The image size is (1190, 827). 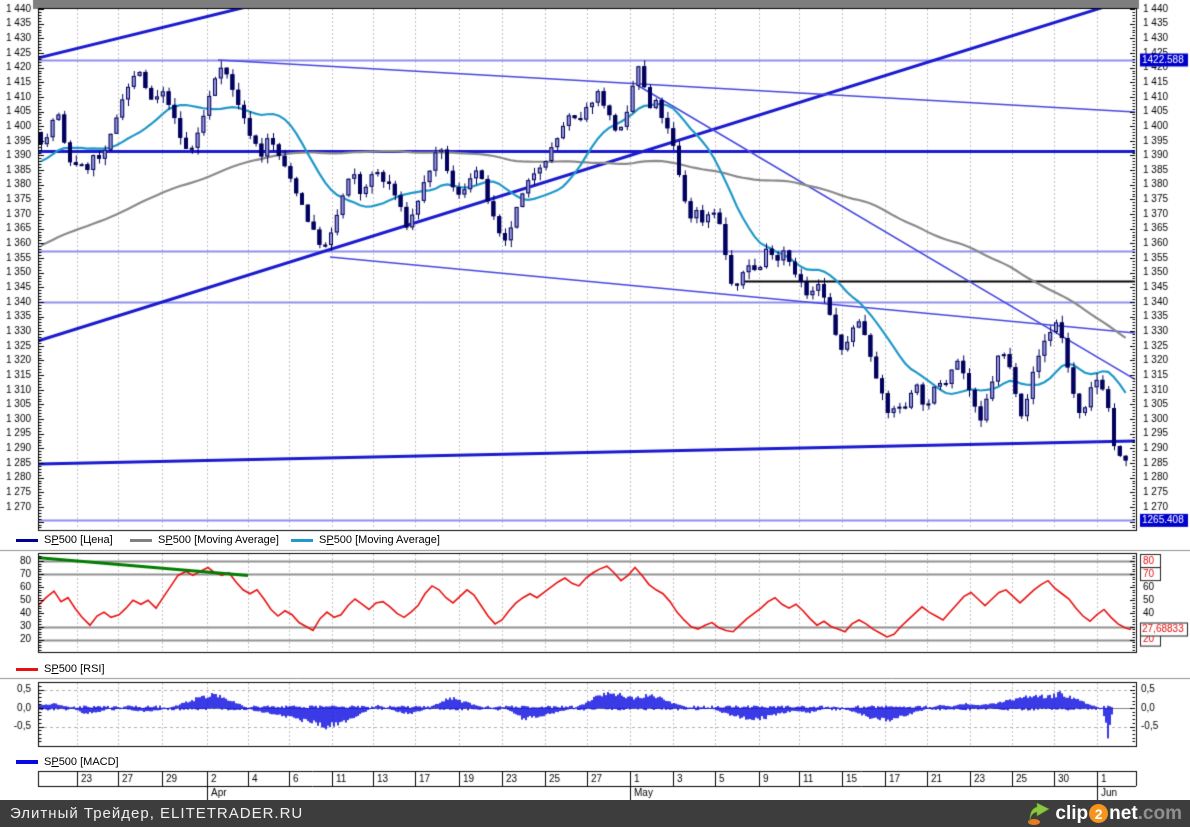 I want to click on legend-item-rsi: SP500 [RSI], so click(x=60, y=669).